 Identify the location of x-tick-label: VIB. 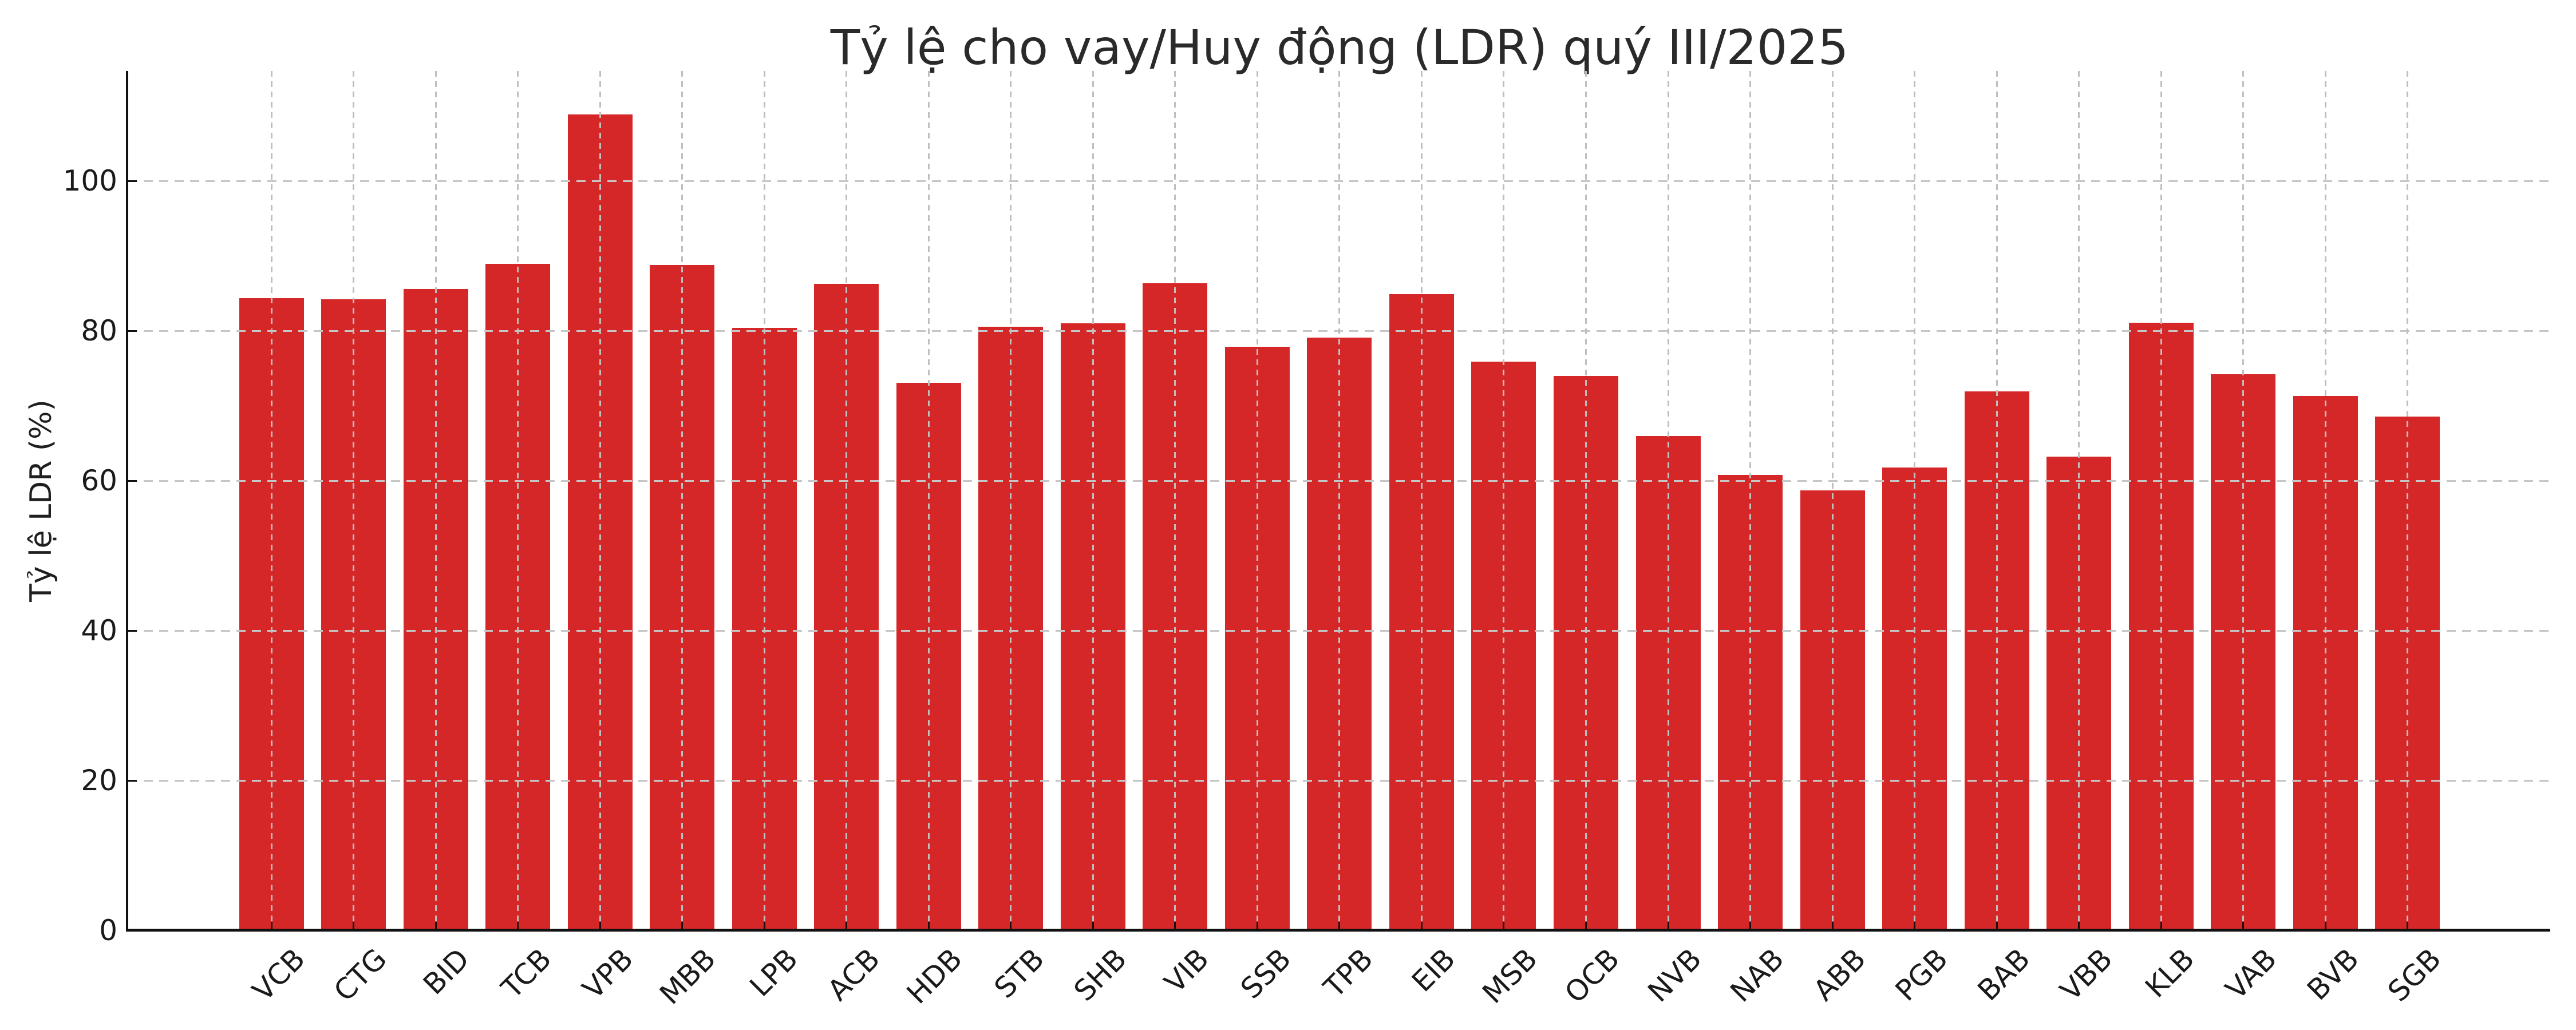
(1186, 971).